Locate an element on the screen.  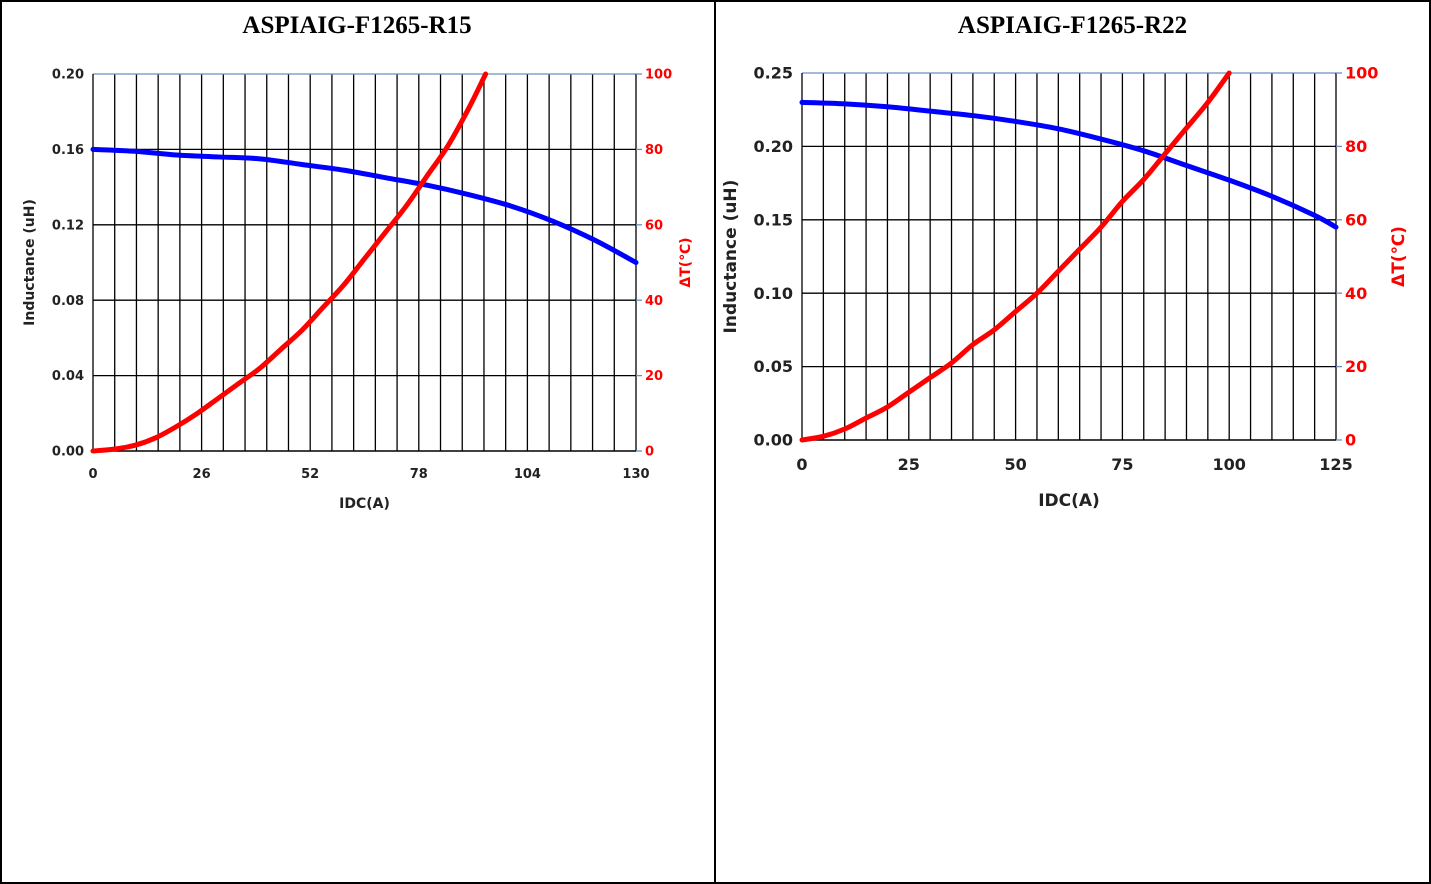
chart-title: ASPIAIG-F1265-R15 is located at coordinates (357, 25).